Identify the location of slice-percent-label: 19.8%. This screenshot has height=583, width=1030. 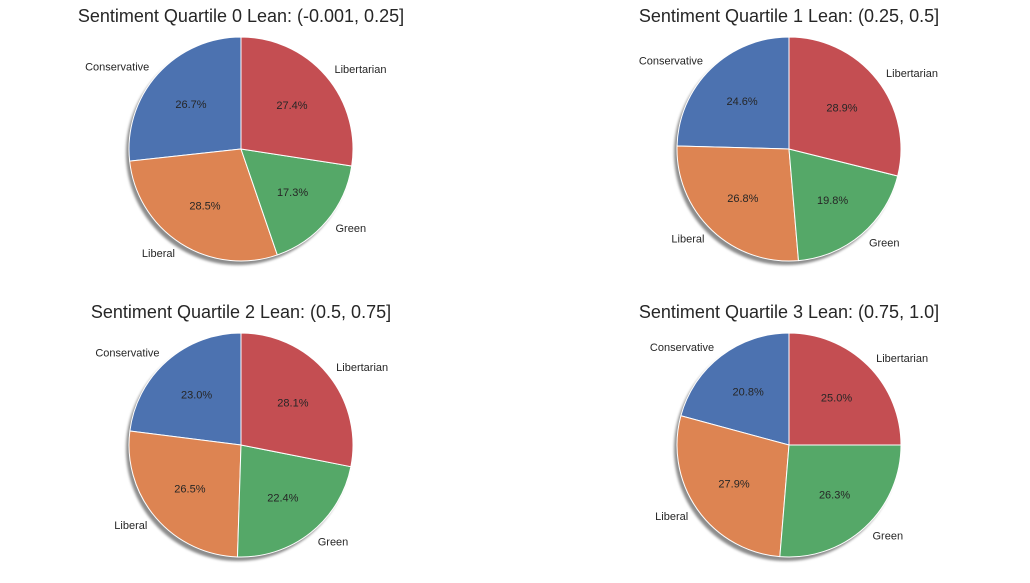
(832, 201).